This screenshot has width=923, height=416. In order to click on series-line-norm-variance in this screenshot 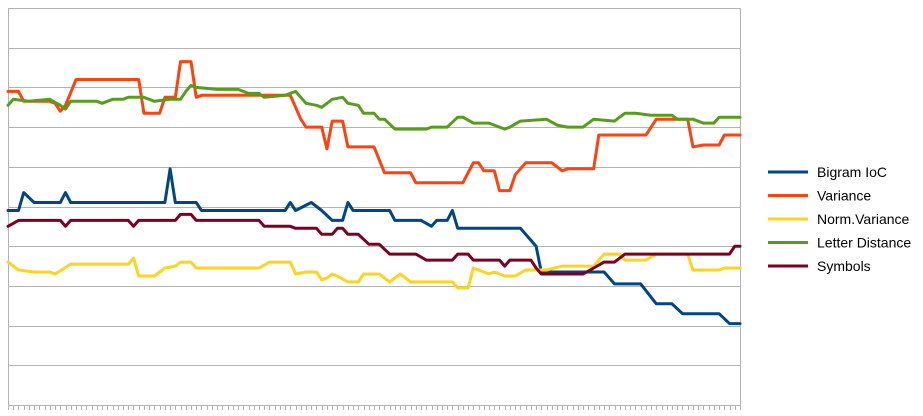, I will do `click(374, 271)`.